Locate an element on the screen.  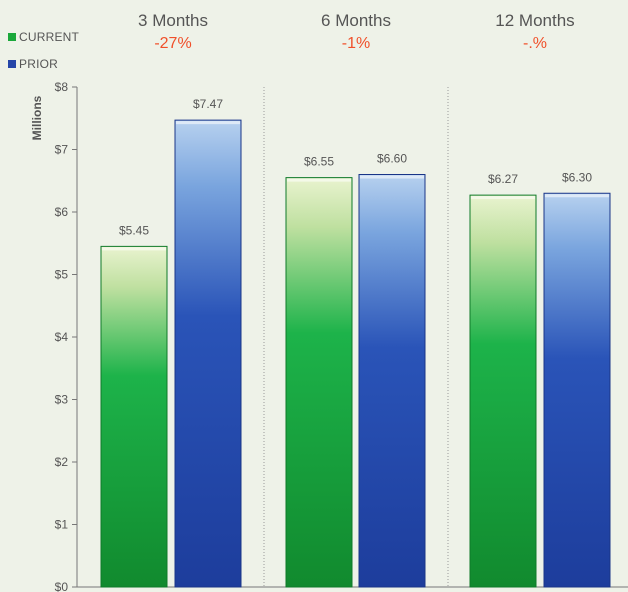
data-label: $6.55 is located at coordinates (319, 162).